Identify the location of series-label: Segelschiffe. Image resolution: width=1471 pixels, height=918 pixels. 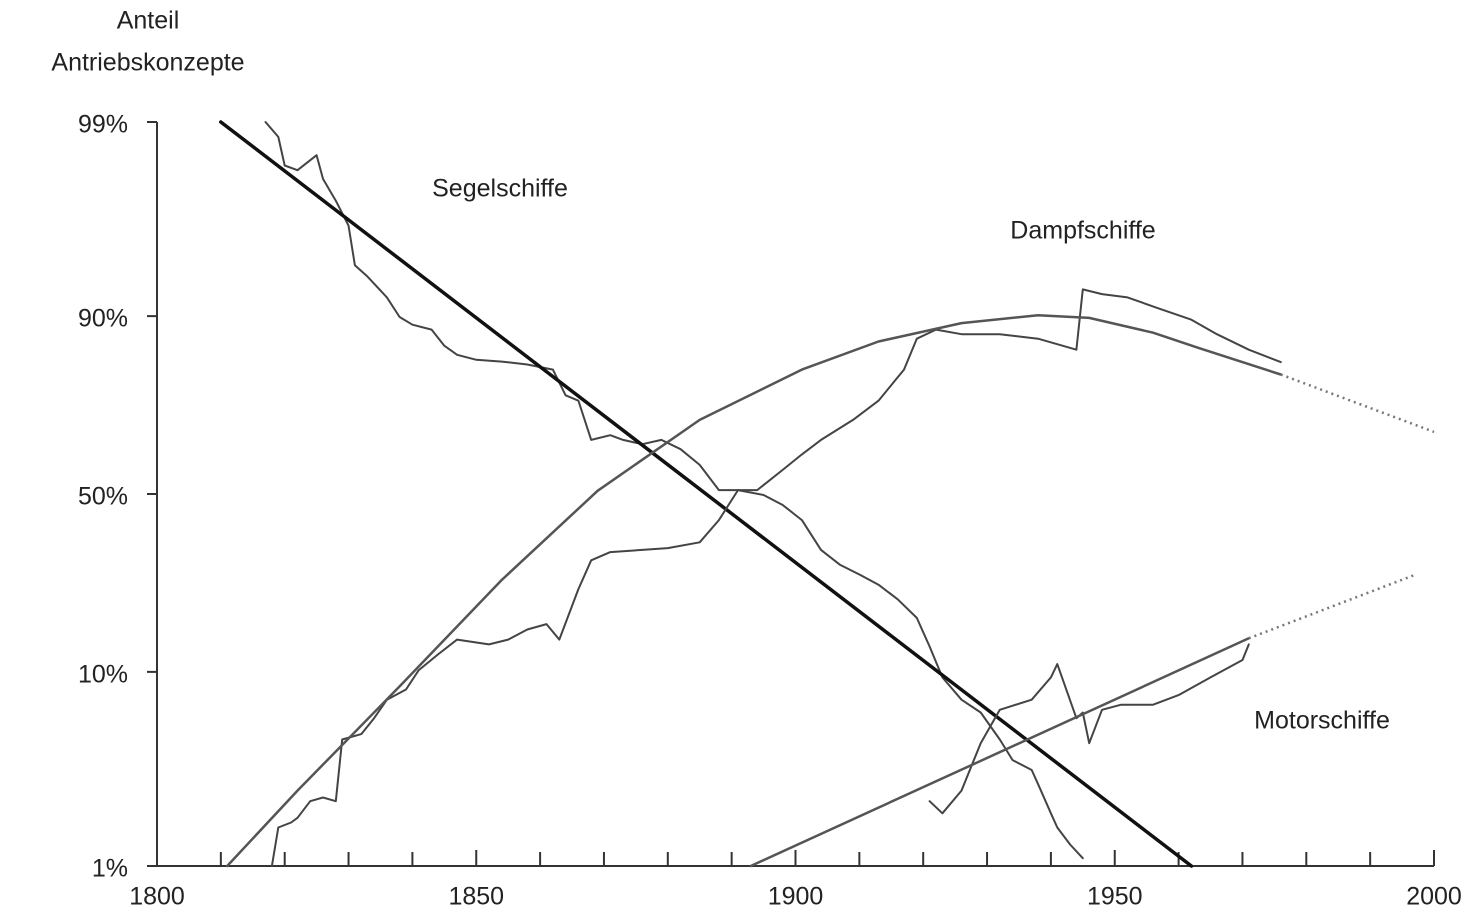
(500, 189).